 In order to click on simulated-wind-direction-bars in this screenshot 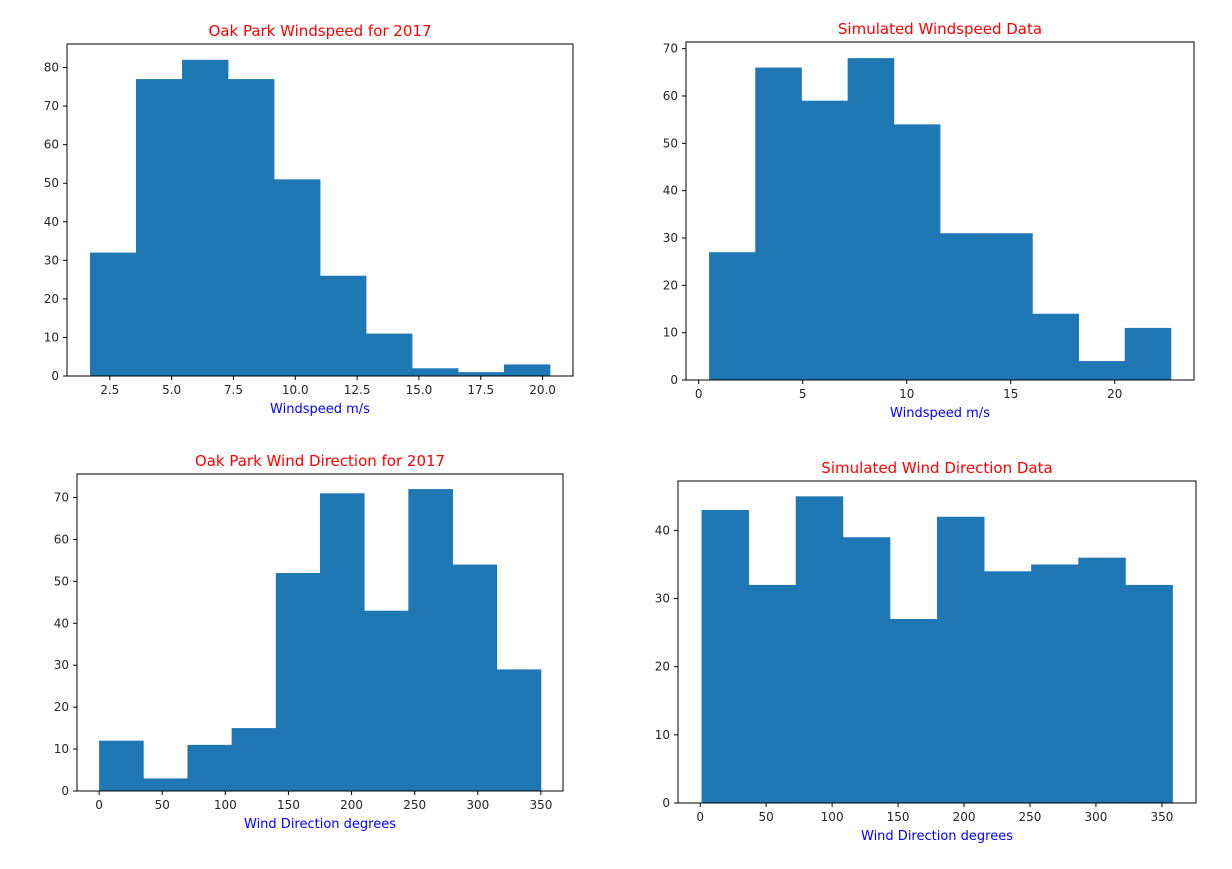, I will do `click(937, 649)`.